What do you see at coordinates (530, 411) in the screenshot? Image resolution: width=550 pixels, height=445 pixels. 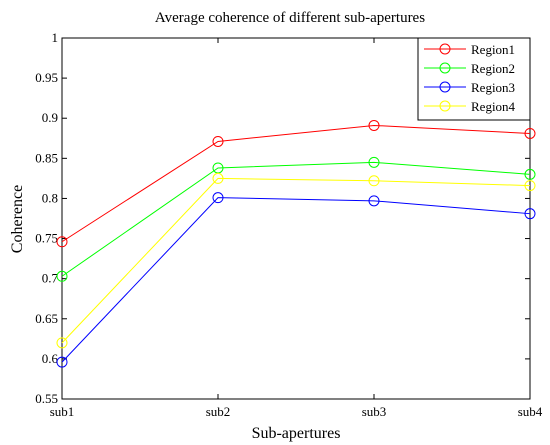 I see `x-tick-label: sub4` at bounding box center [530, 411].